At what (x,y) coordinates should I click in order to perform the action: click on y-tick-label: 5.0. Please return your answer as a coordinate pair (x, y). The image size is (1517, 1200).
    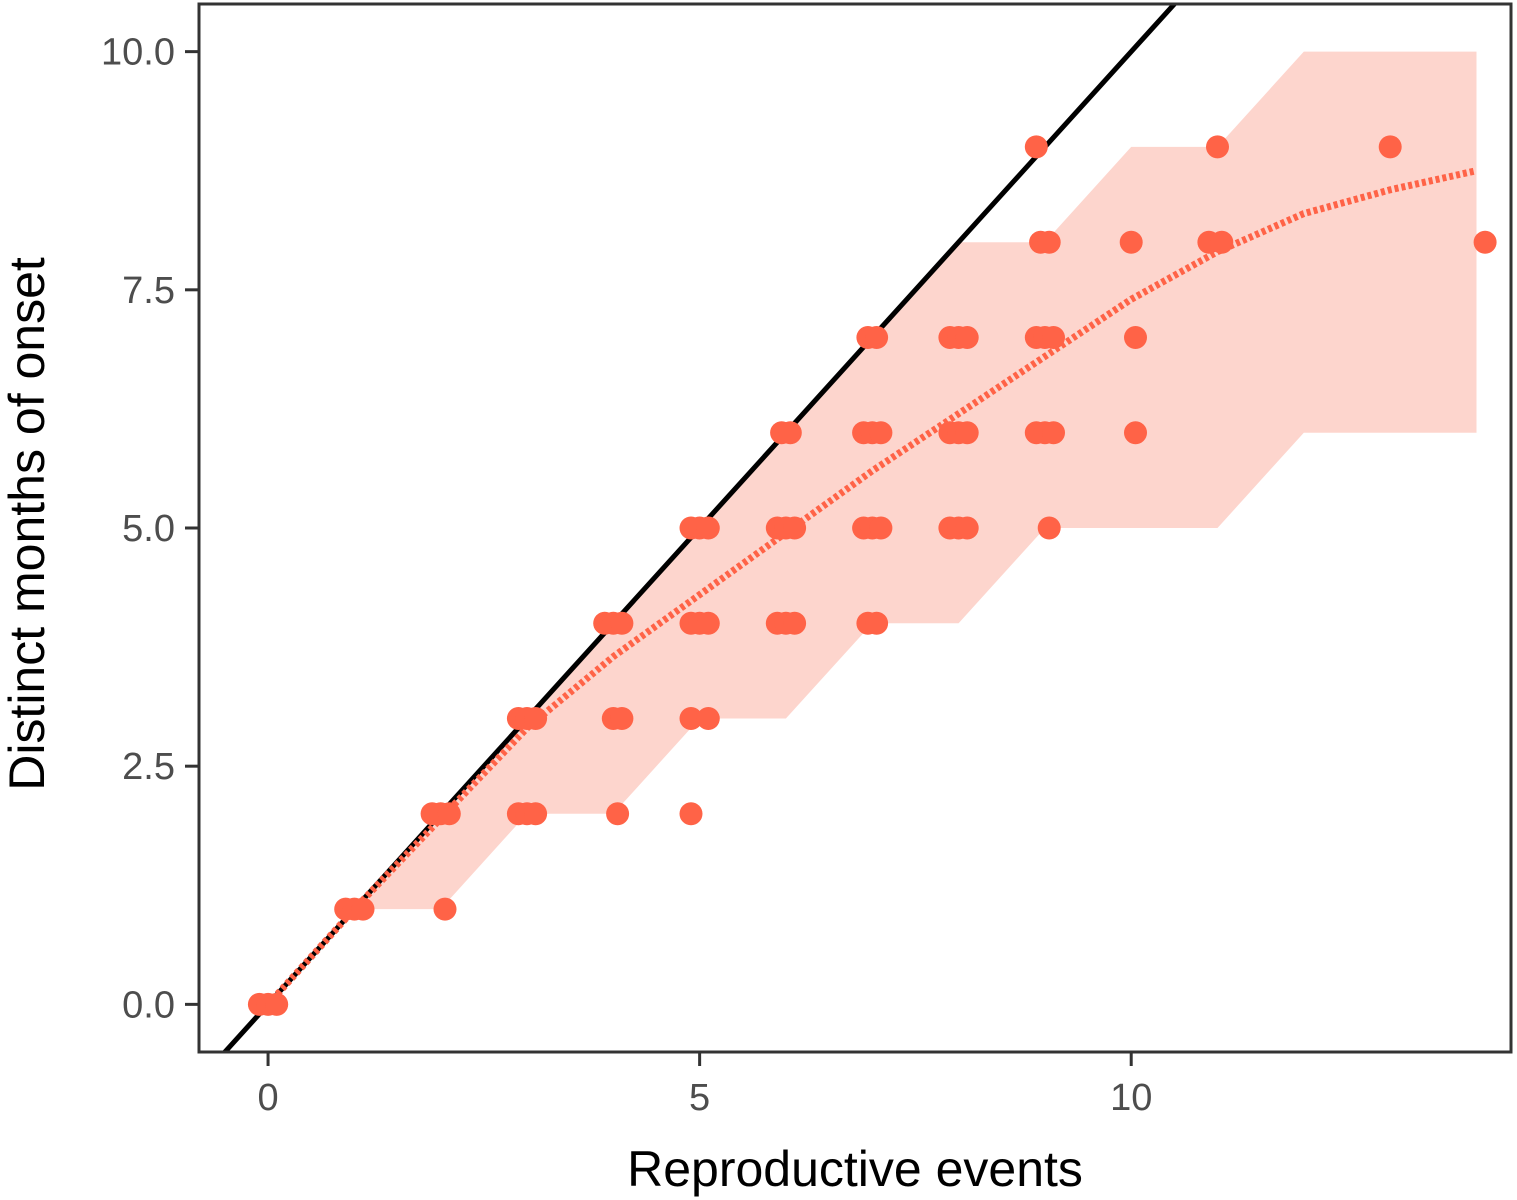
    Looking at the image, I should click on (148, 529).